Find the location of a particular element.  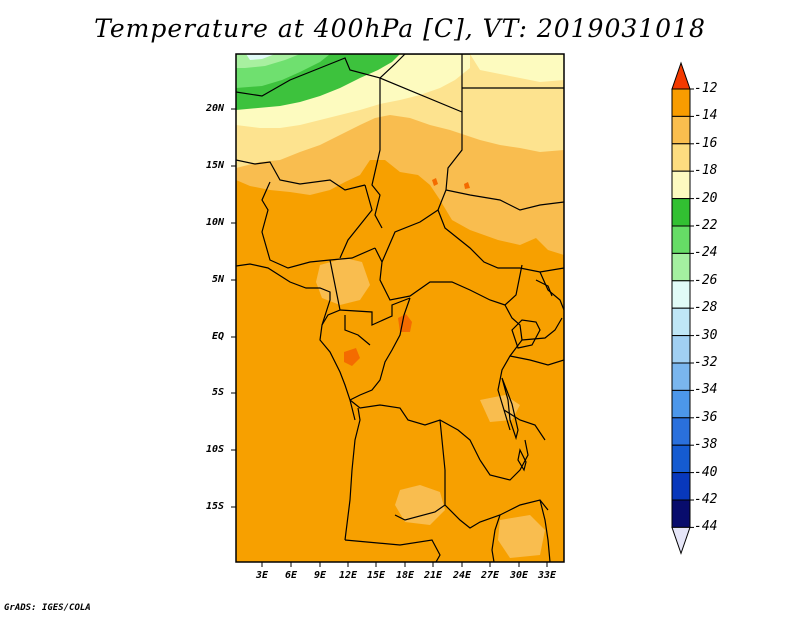

lon-label-30e: 30E is located at coordinates (519, 575).